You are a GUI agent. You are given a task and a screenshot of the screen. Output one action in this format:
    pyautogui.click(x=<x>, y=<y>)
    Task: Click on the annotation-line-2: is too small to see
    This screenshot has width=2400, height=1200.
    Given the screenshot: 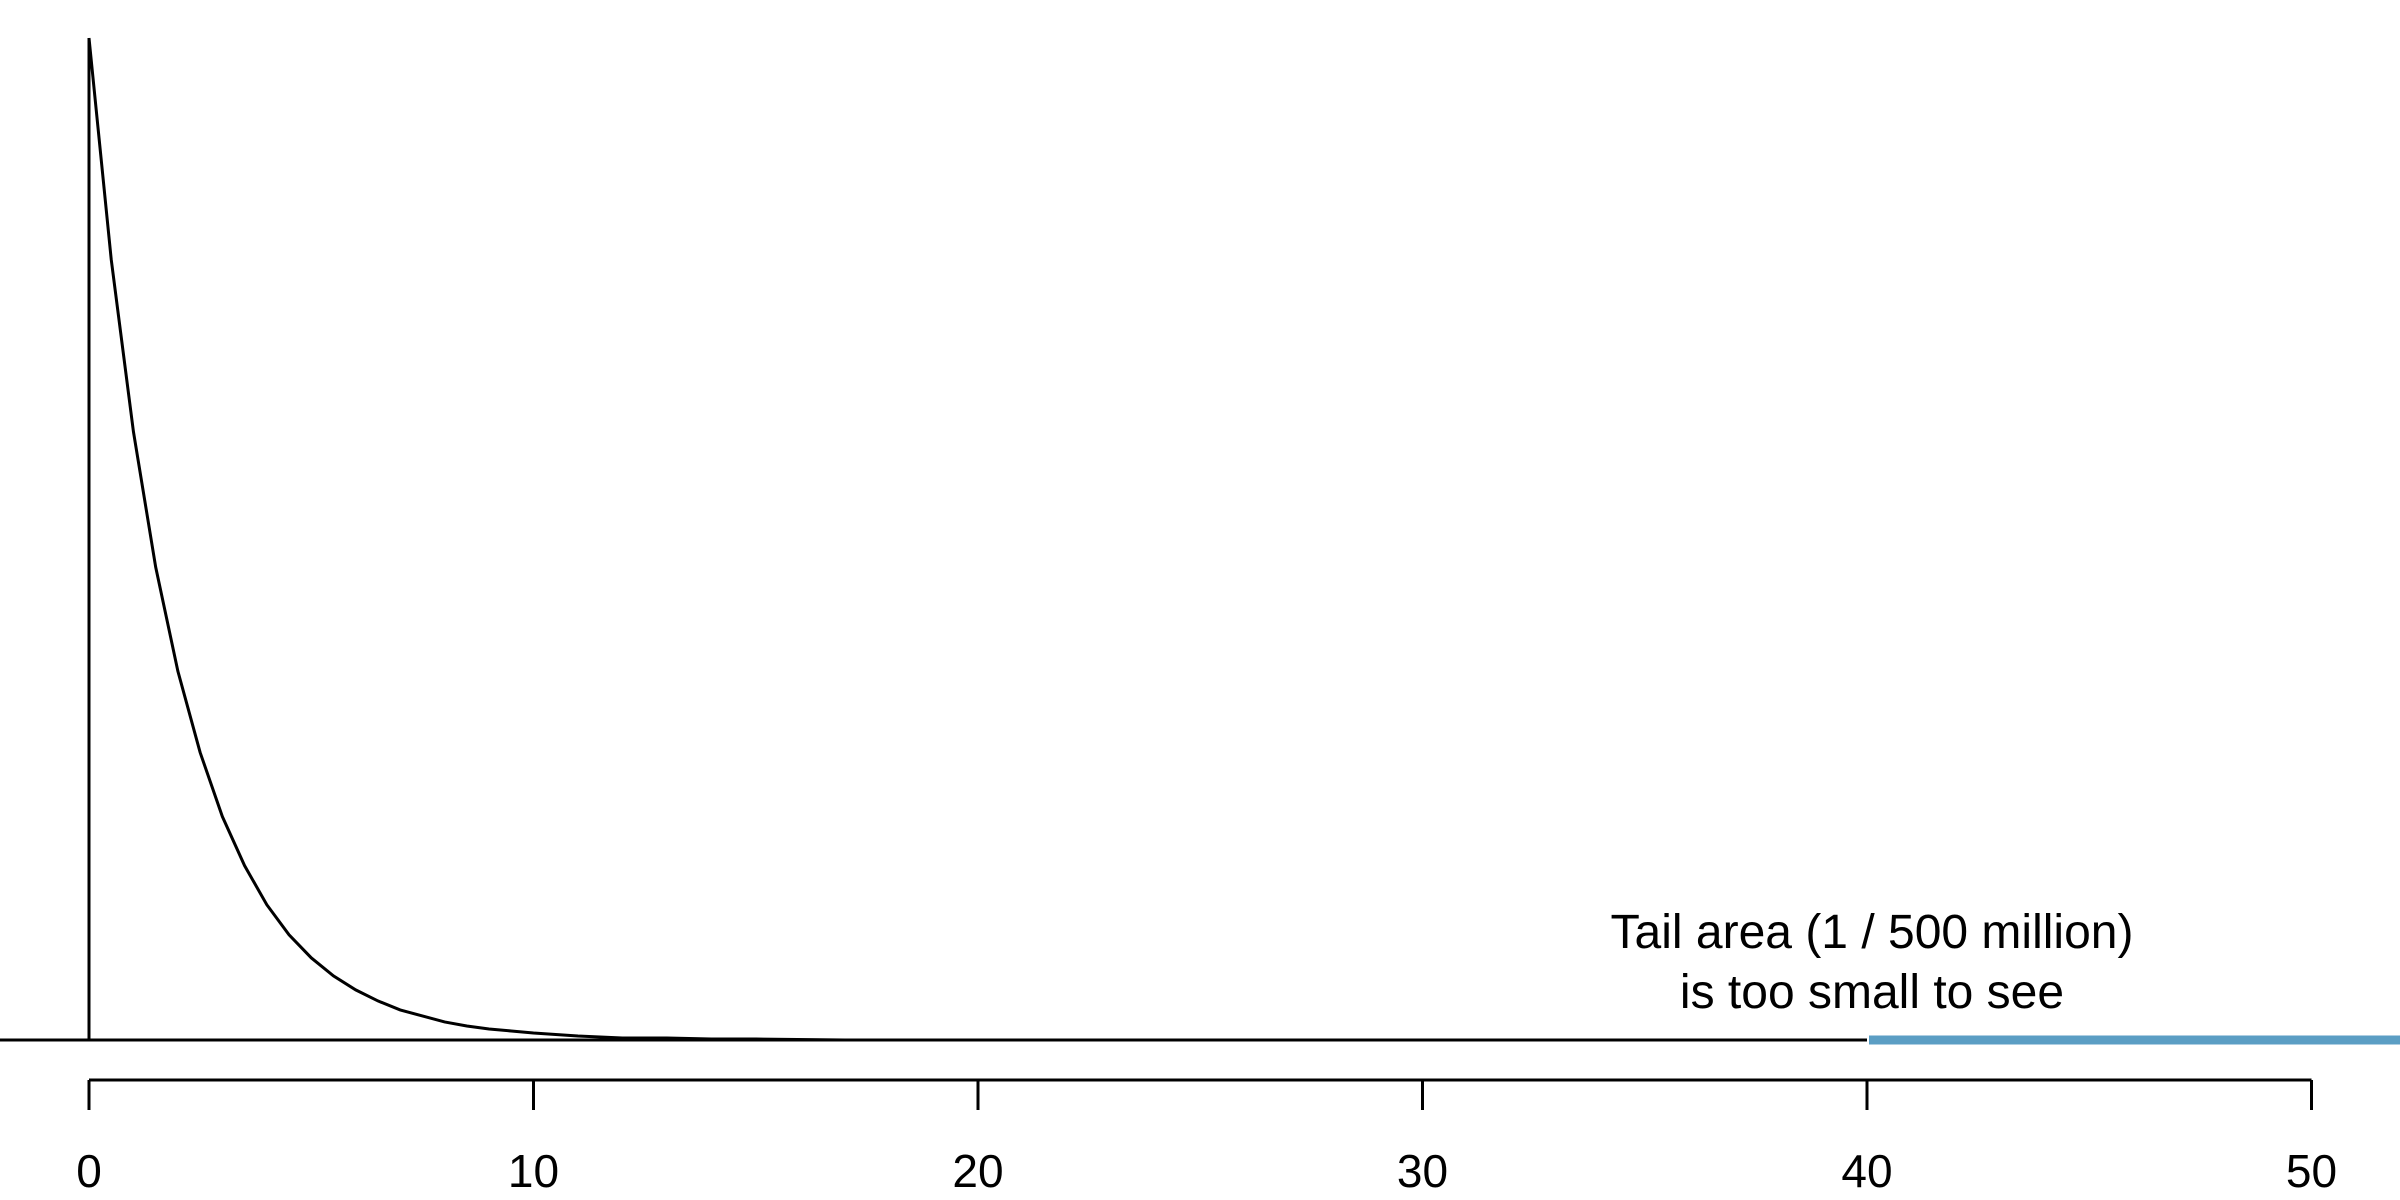 What is the action you would take?
    pyautogui.click(x=1872, y=992)
    